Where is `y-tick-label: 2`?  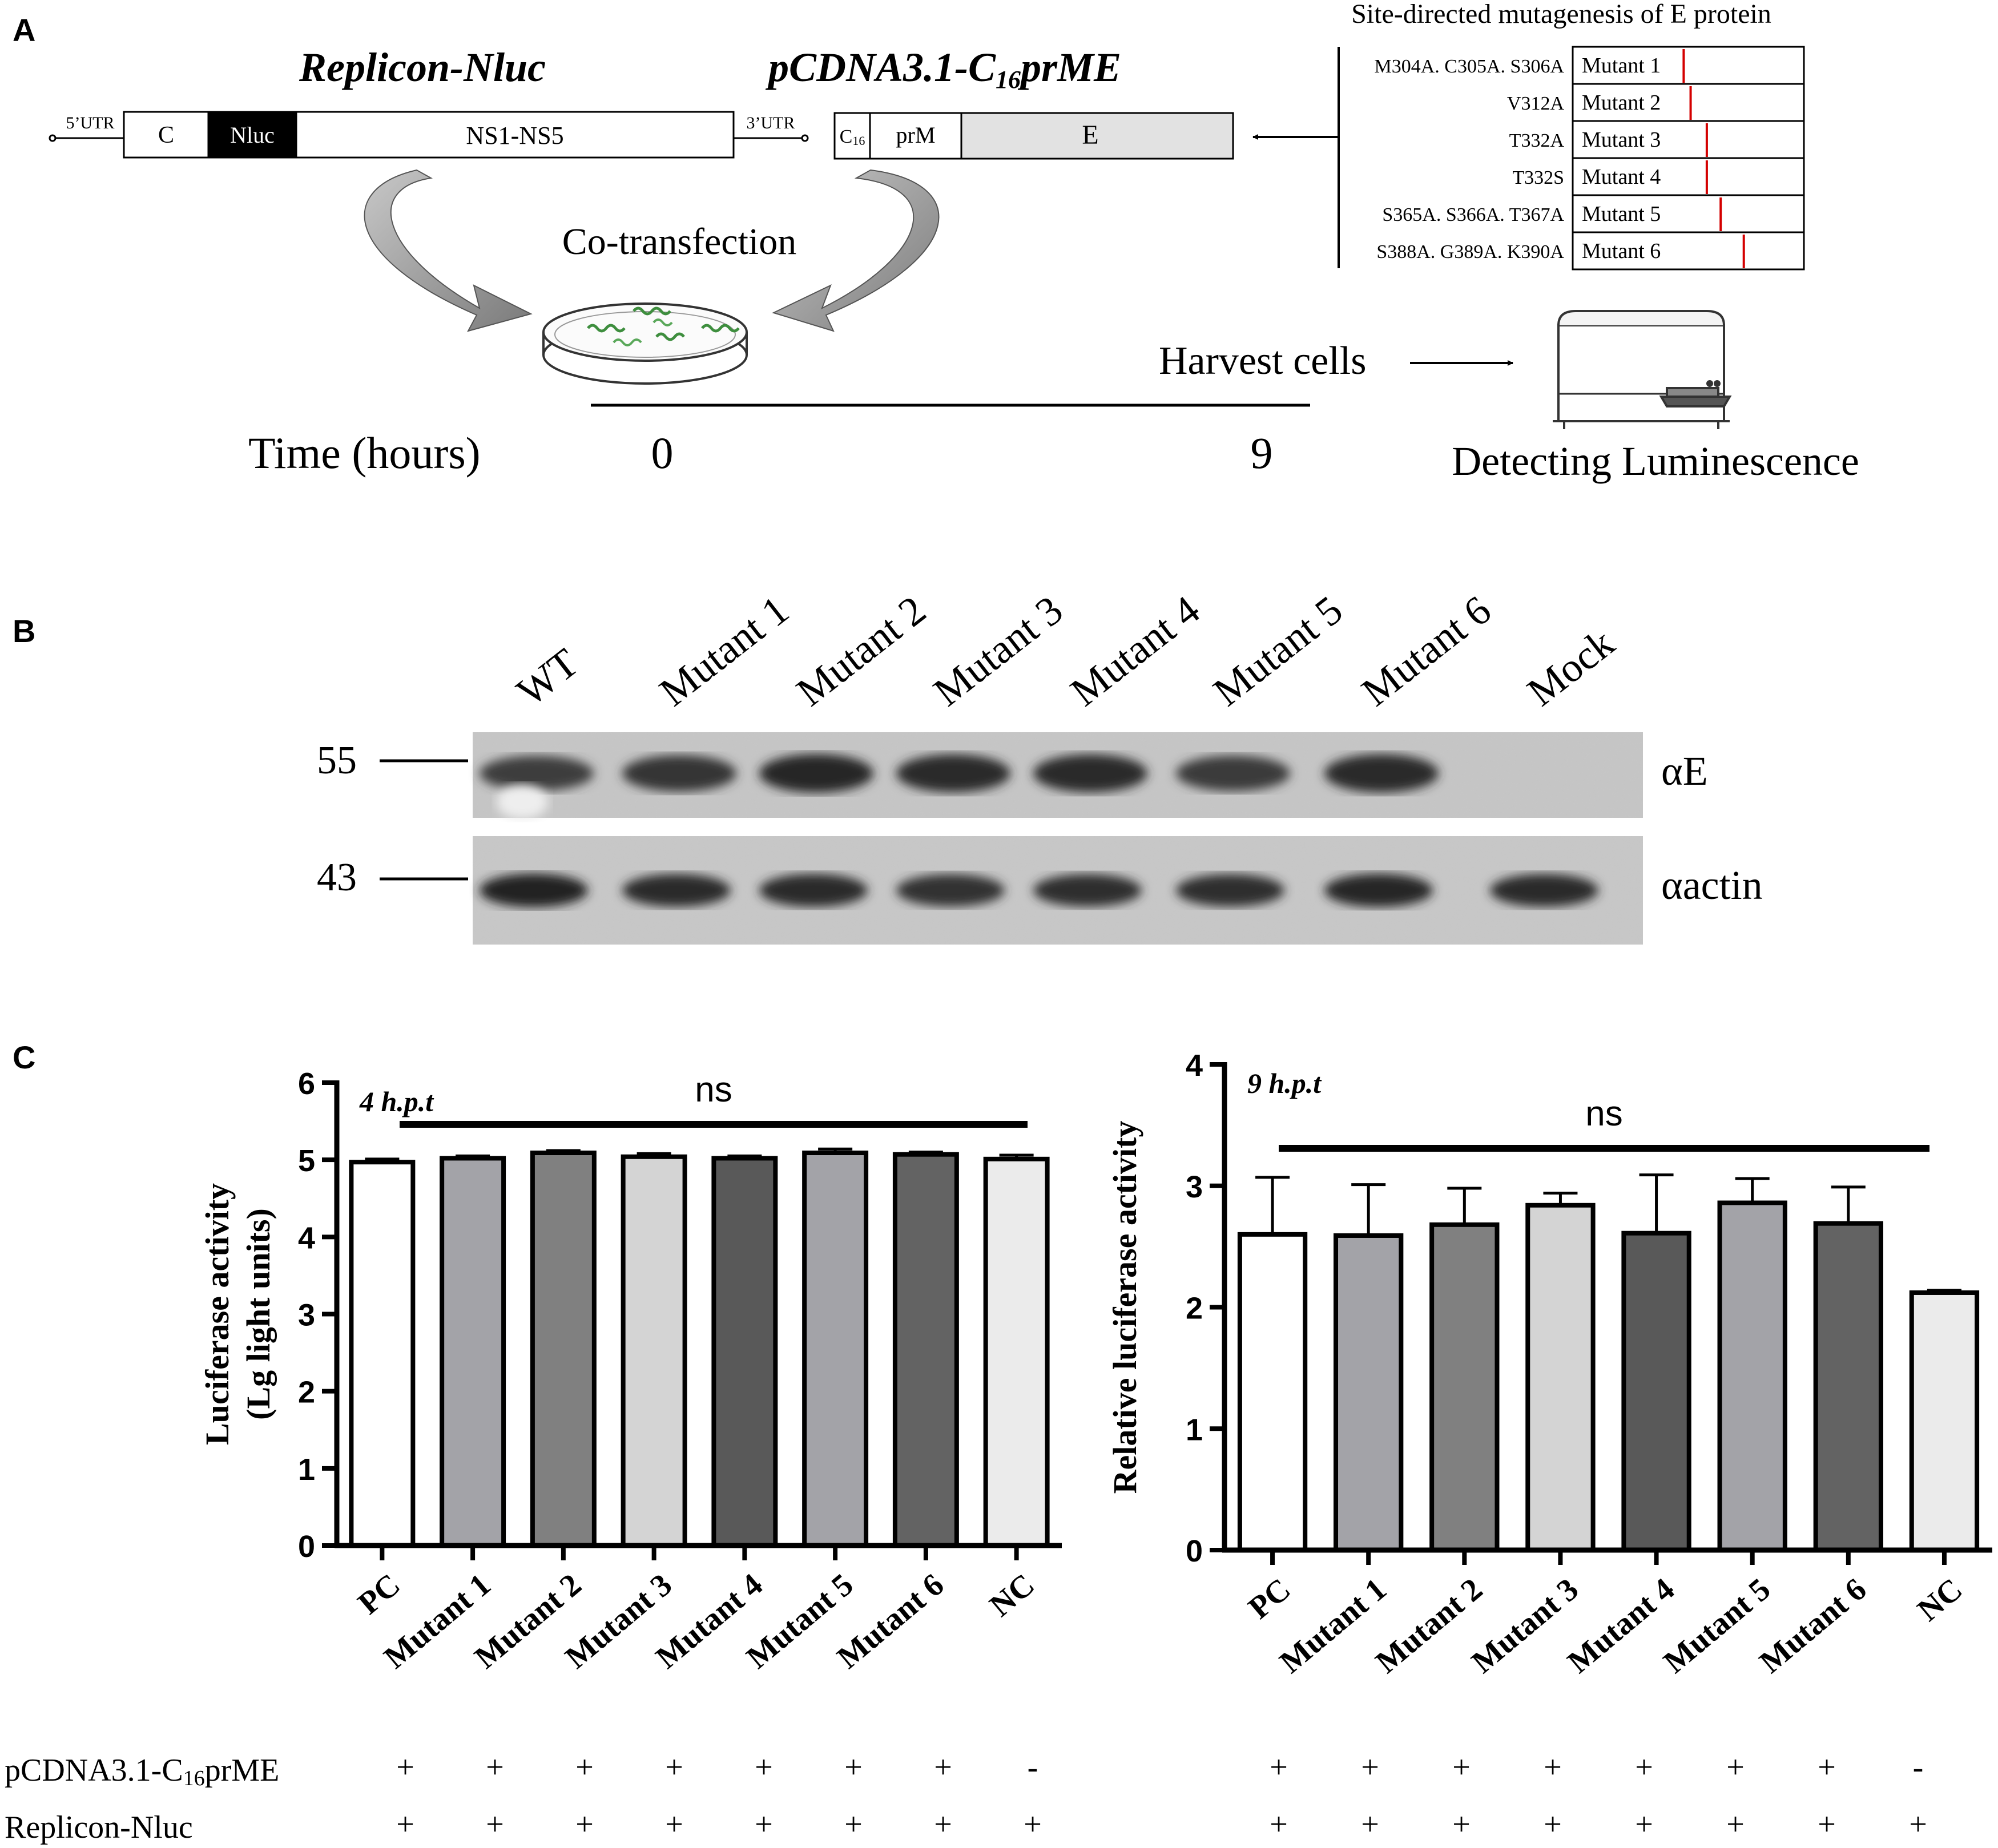 y-tick-label: 2 is located at coordinates (306, 1392).